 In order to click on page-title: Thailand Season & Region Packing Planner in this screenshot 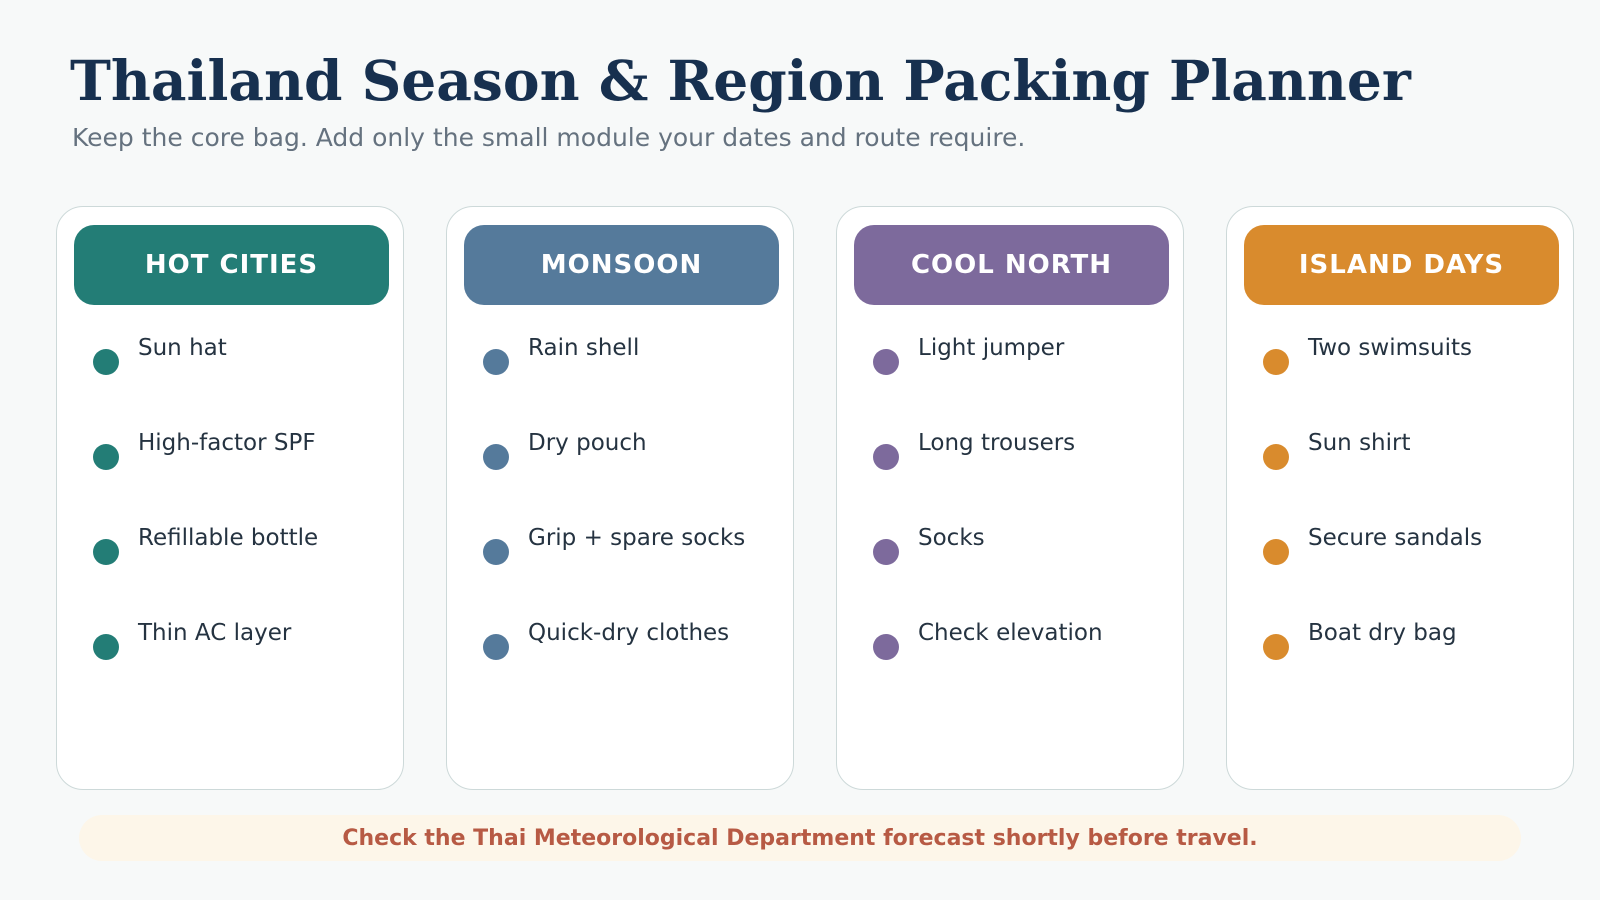, I will do `click(740, 80)`.